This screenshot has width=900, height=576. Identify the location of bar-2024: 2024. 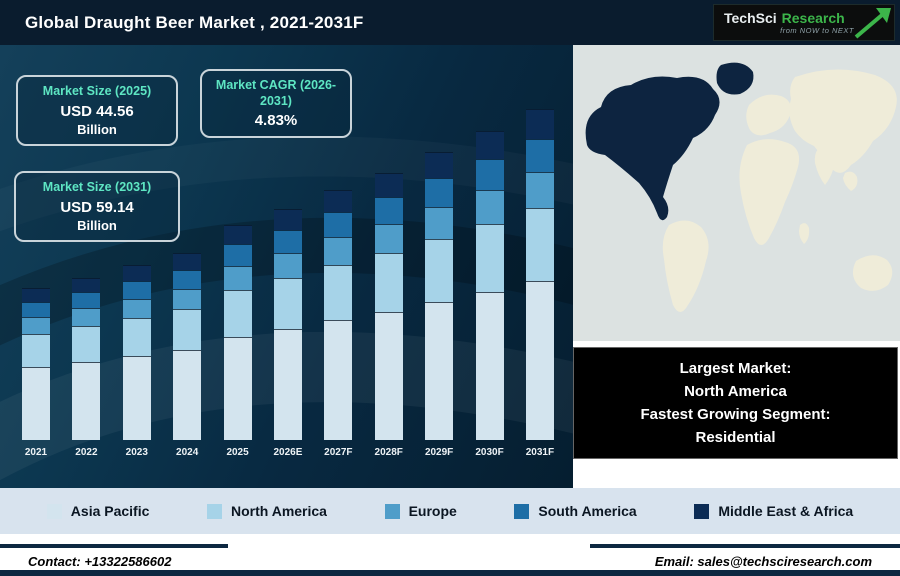
(187, 355).